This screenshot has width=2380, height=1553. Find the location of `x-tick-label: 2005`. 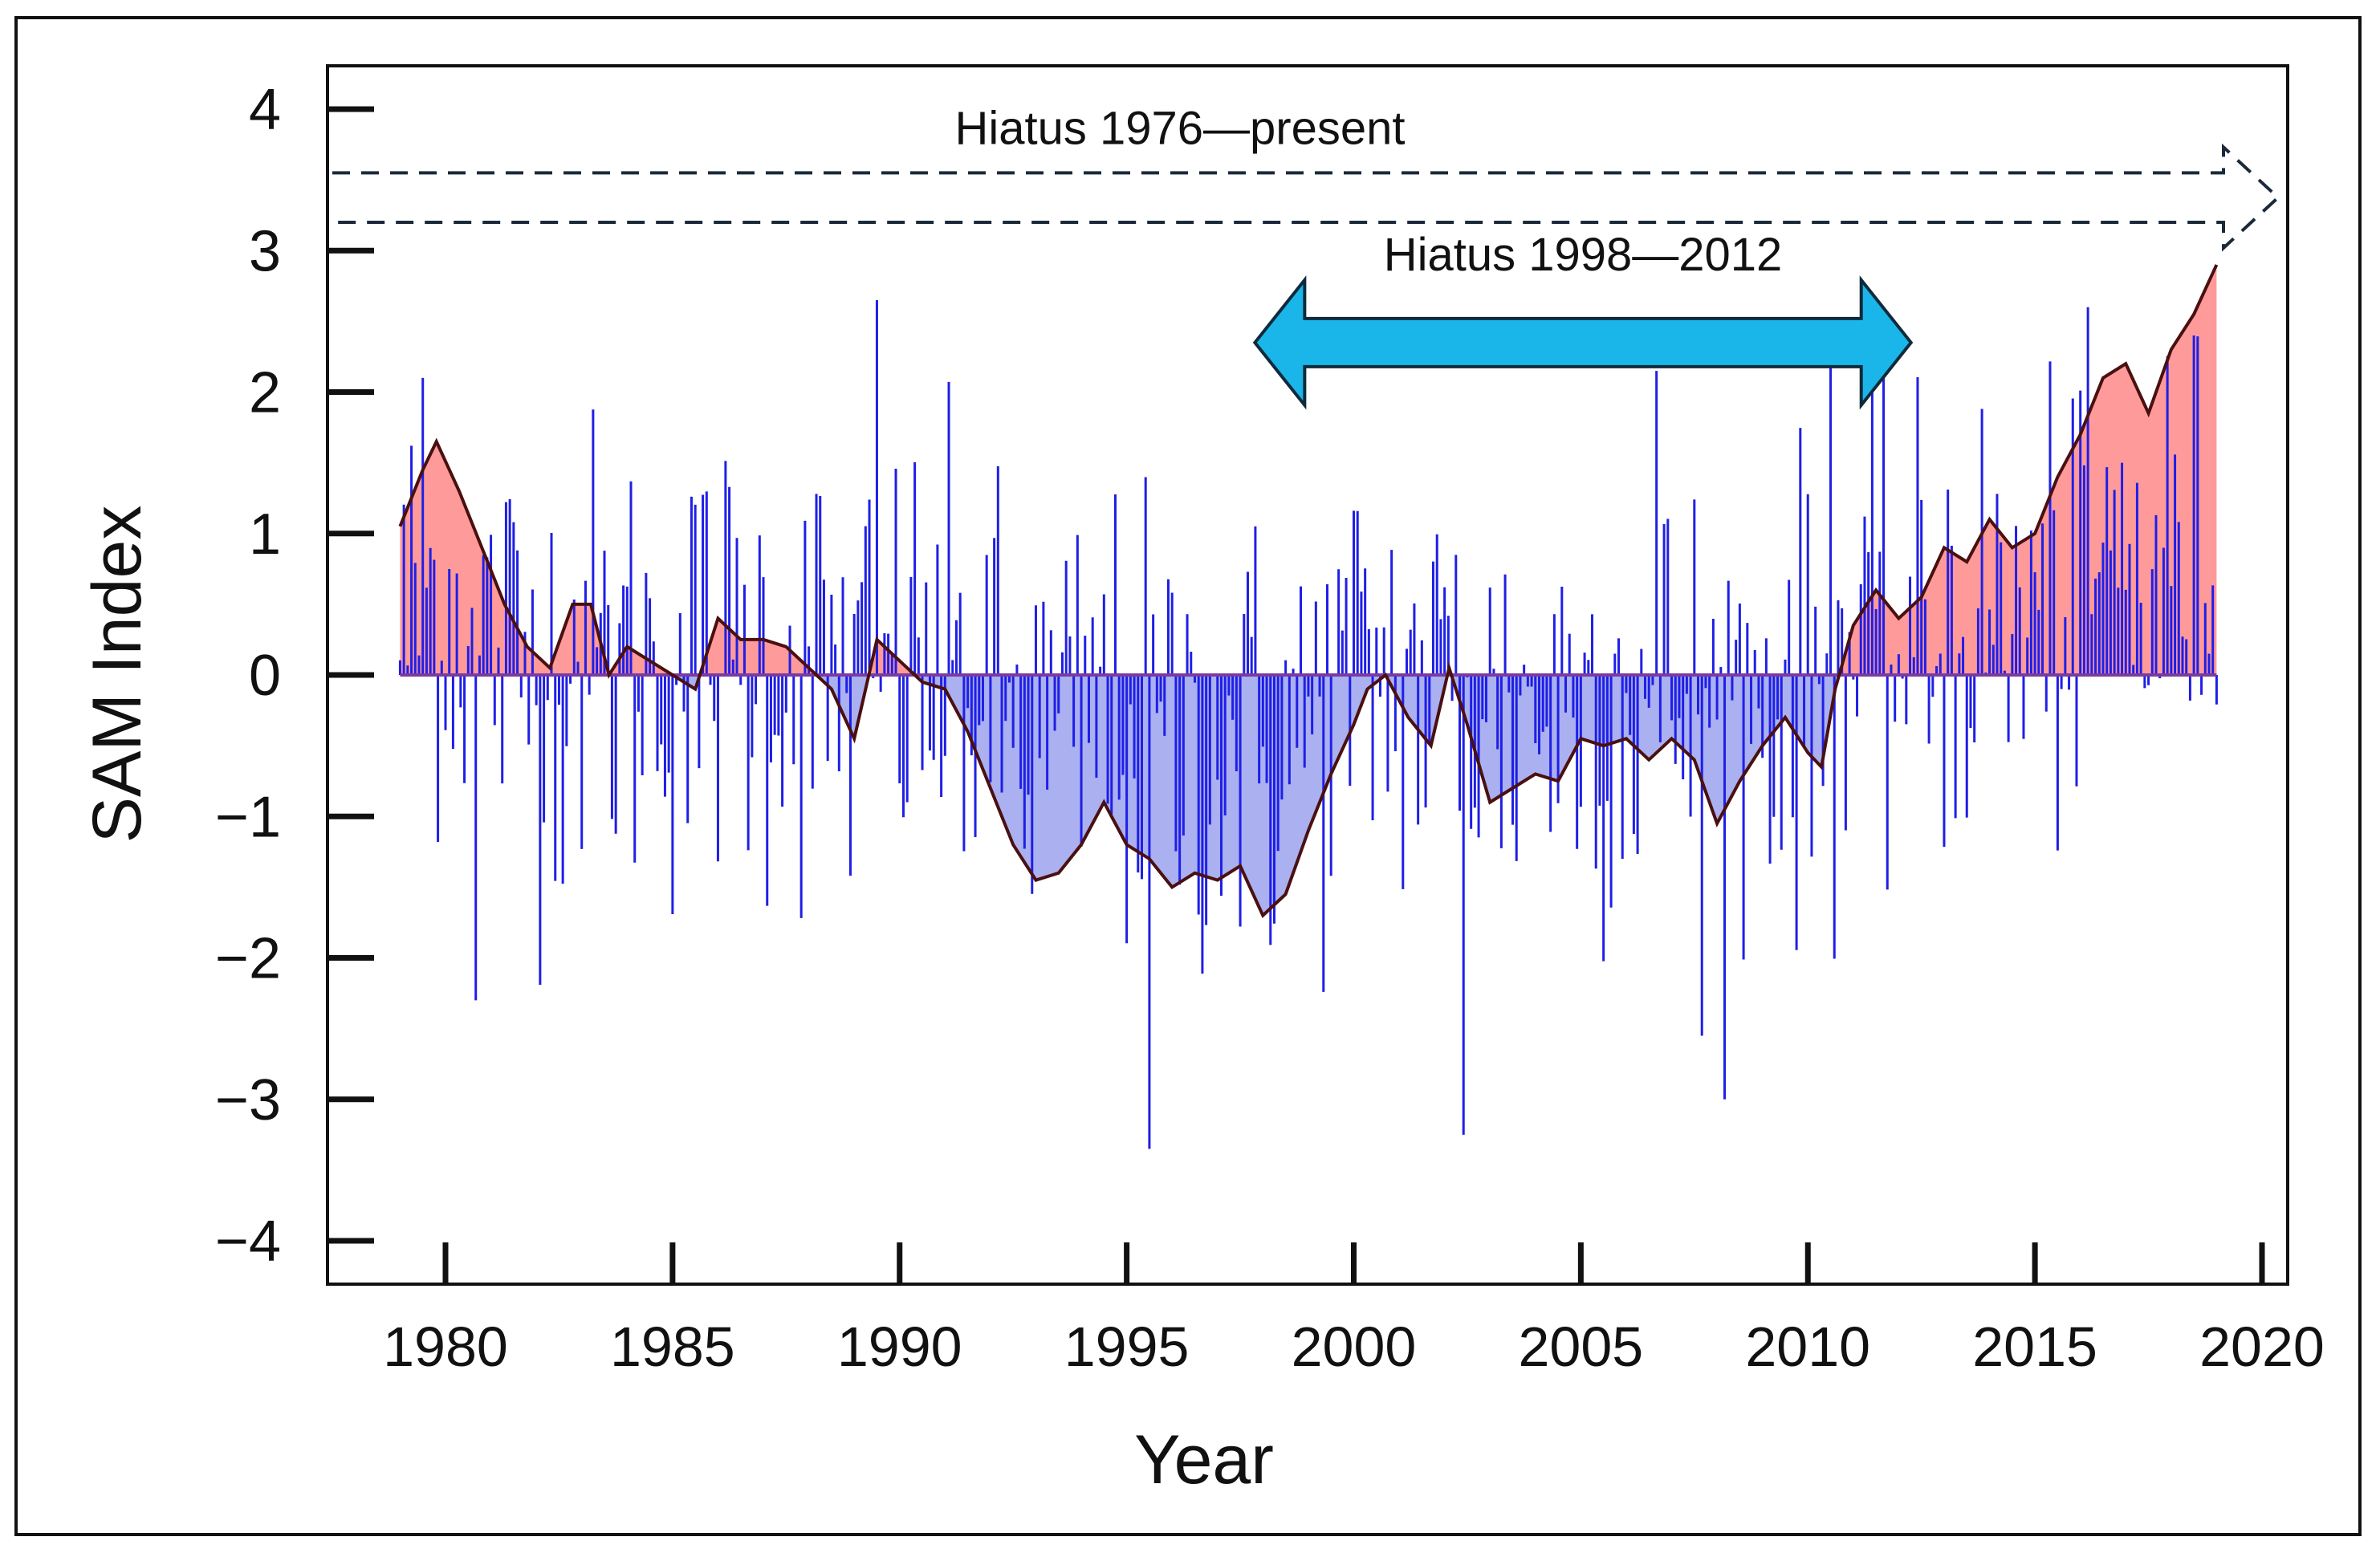

x-tick-label: 2005 is located at coordinates (1581, 1347).